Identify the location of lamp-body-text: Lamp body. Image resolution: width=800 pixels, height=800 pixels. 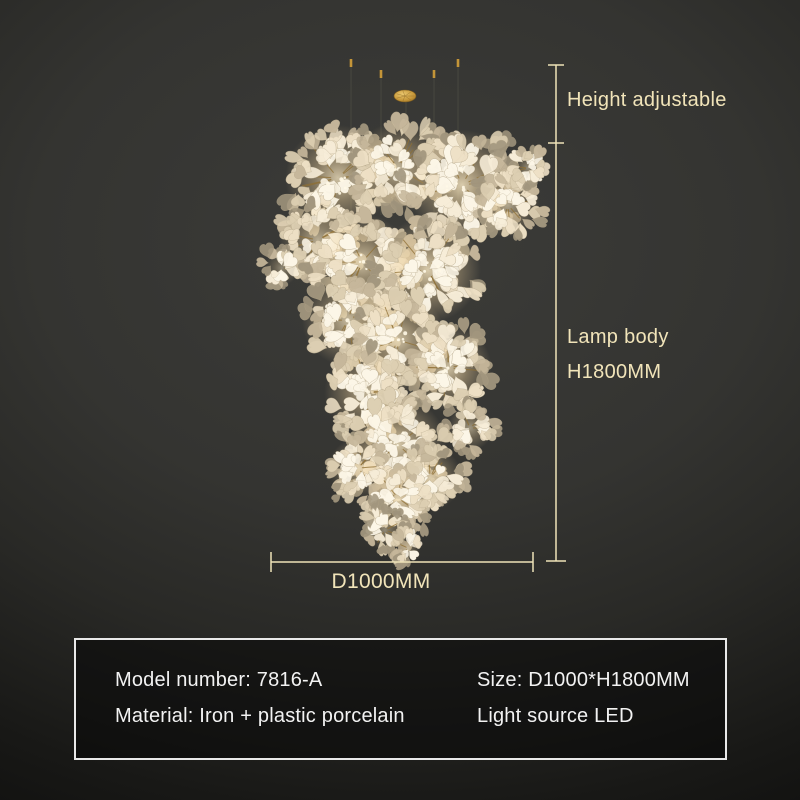
(618, 337).